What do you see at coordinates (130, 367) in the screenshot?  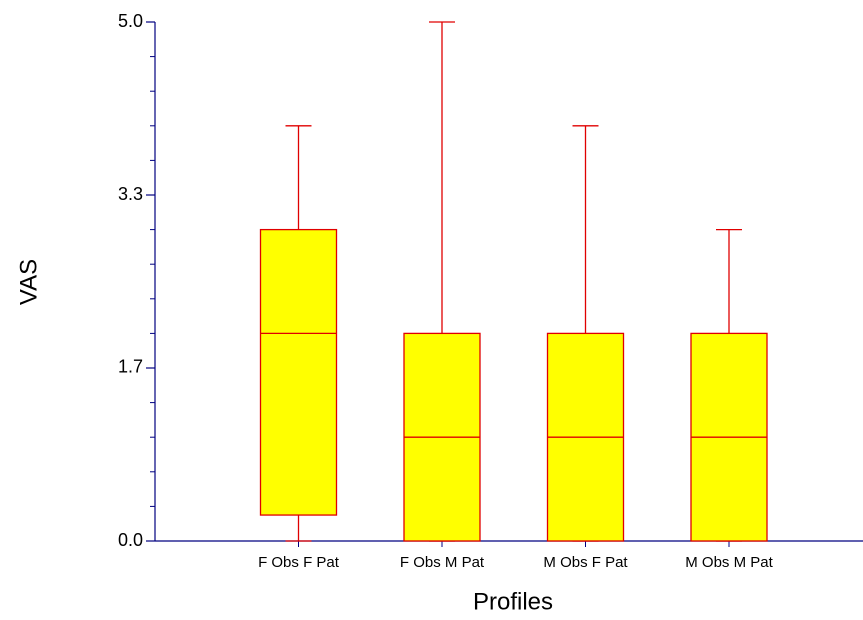 I see `y-tick-label: 1.7` at bounding box center [130, 367].